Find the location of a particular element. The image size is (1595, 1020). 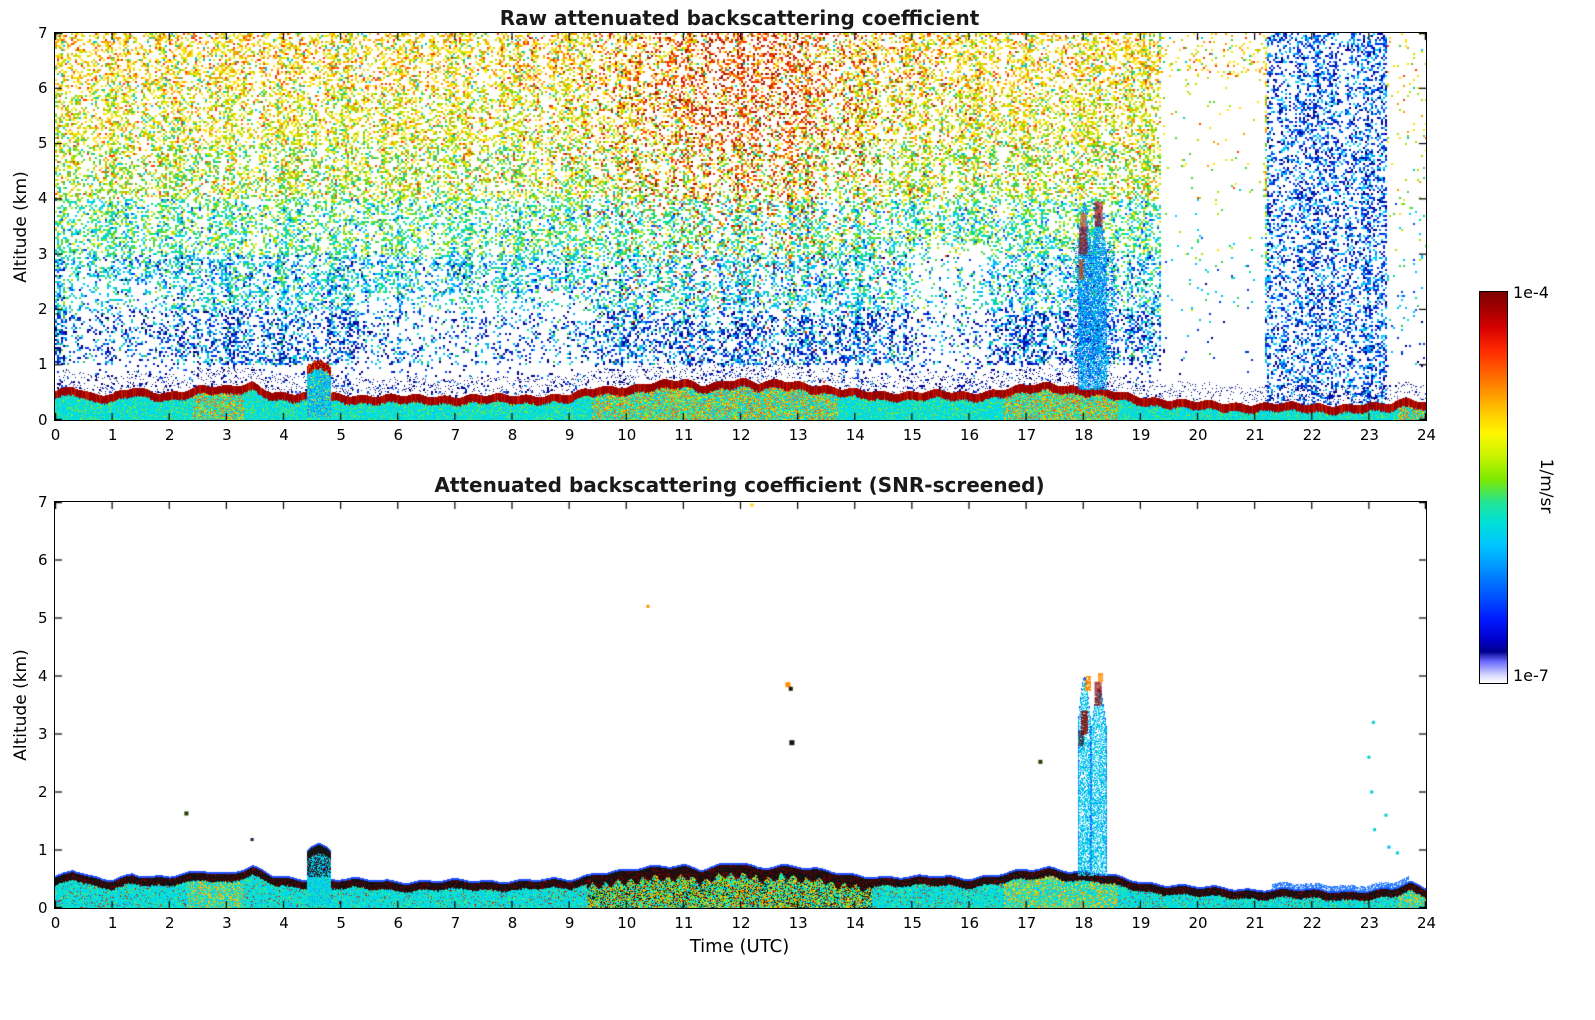

x-axis-label: Time (UTC) is located at coordinates (739, 946).